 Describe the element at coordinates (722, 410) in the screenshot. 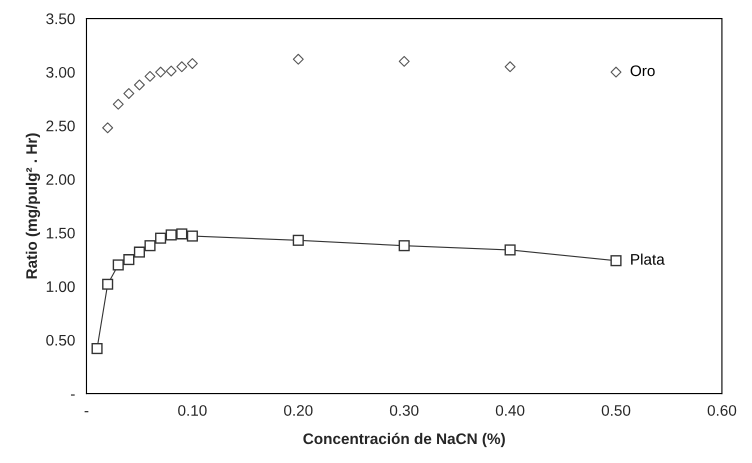

I see `x-tick-label: 0.60` at that location.